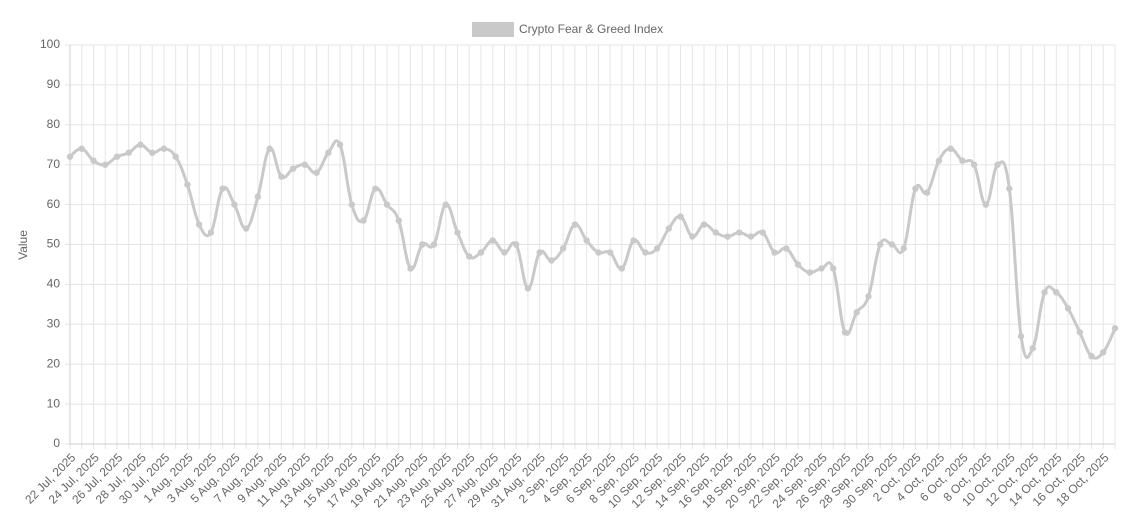 This screenshot has width=1132, height=526. What do you see at coordinates (56, 443) in the screenshot?
I see `y-tick-label: 0` at bounding box center [56, 443].